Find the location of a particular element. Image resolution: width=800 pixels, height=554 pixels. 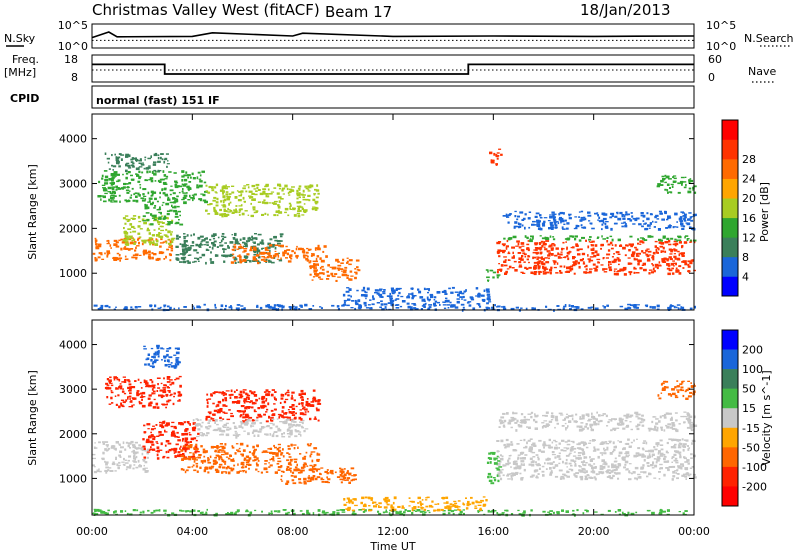

freq-label-line2: [MHz] is located at coordinates (20, 72).